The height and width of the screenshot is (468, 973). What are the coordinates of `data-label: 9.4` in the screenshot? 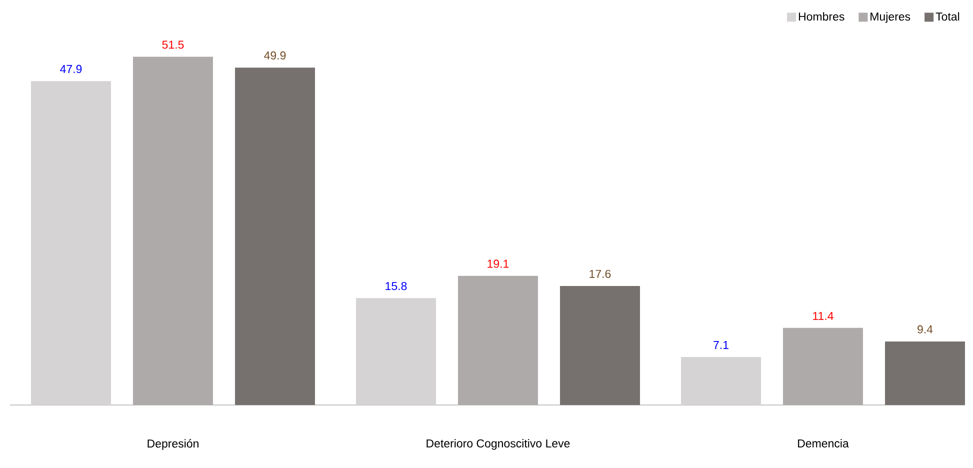 It's located at (925, 329).